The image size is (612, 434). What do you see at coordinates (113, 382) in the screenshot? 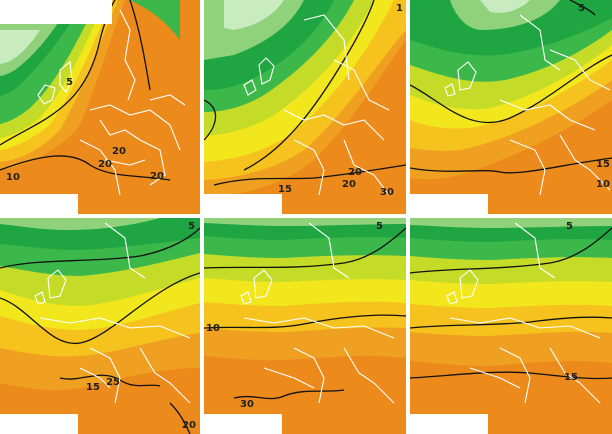
I see `contour-label: 25` at bounding box center [113, 382].